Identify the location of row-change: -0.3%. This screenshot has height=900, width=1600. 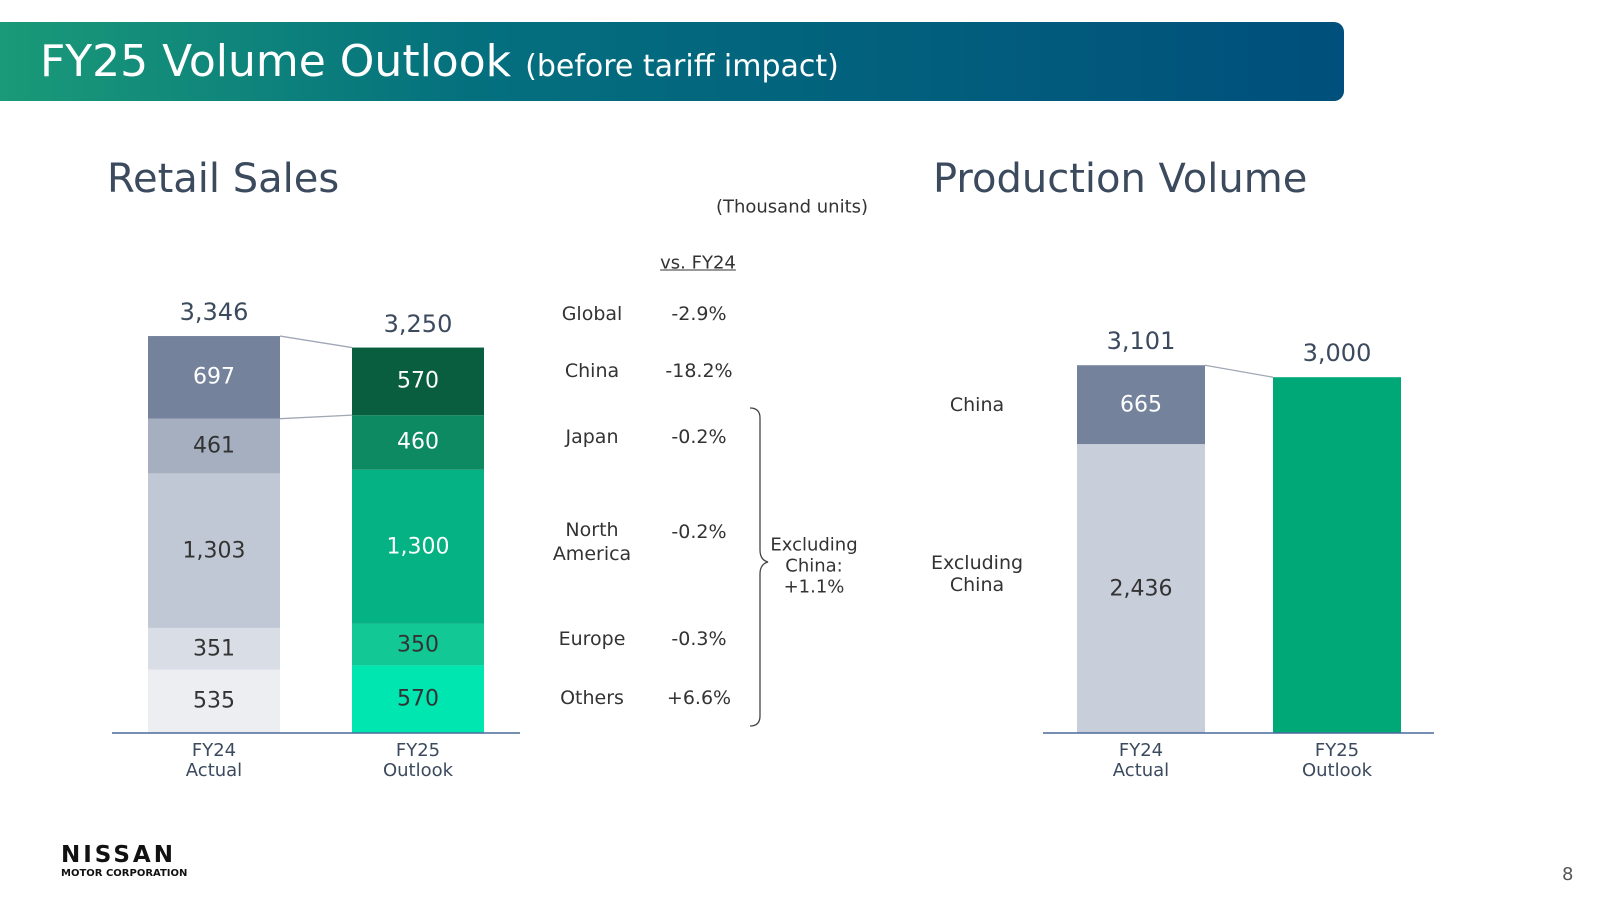
(699, 639).